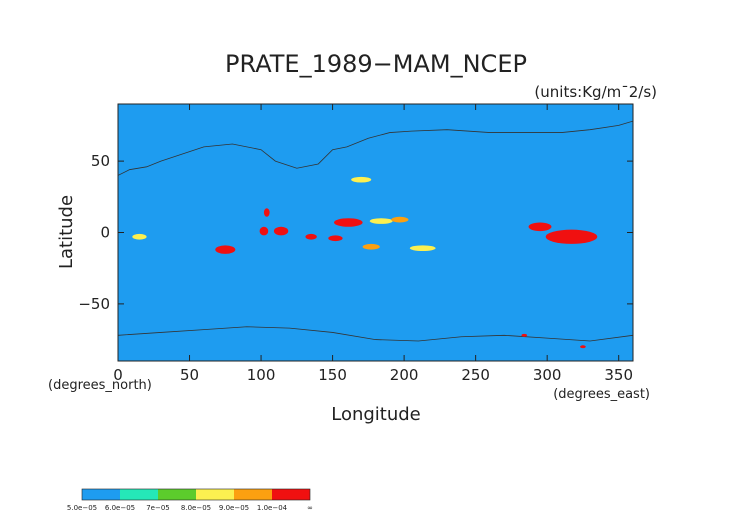  What do you see at coordinates (601, 394) in the screenshot?
I see `x-unit-note: (degrees_east)` at bounding box center [601, 394].